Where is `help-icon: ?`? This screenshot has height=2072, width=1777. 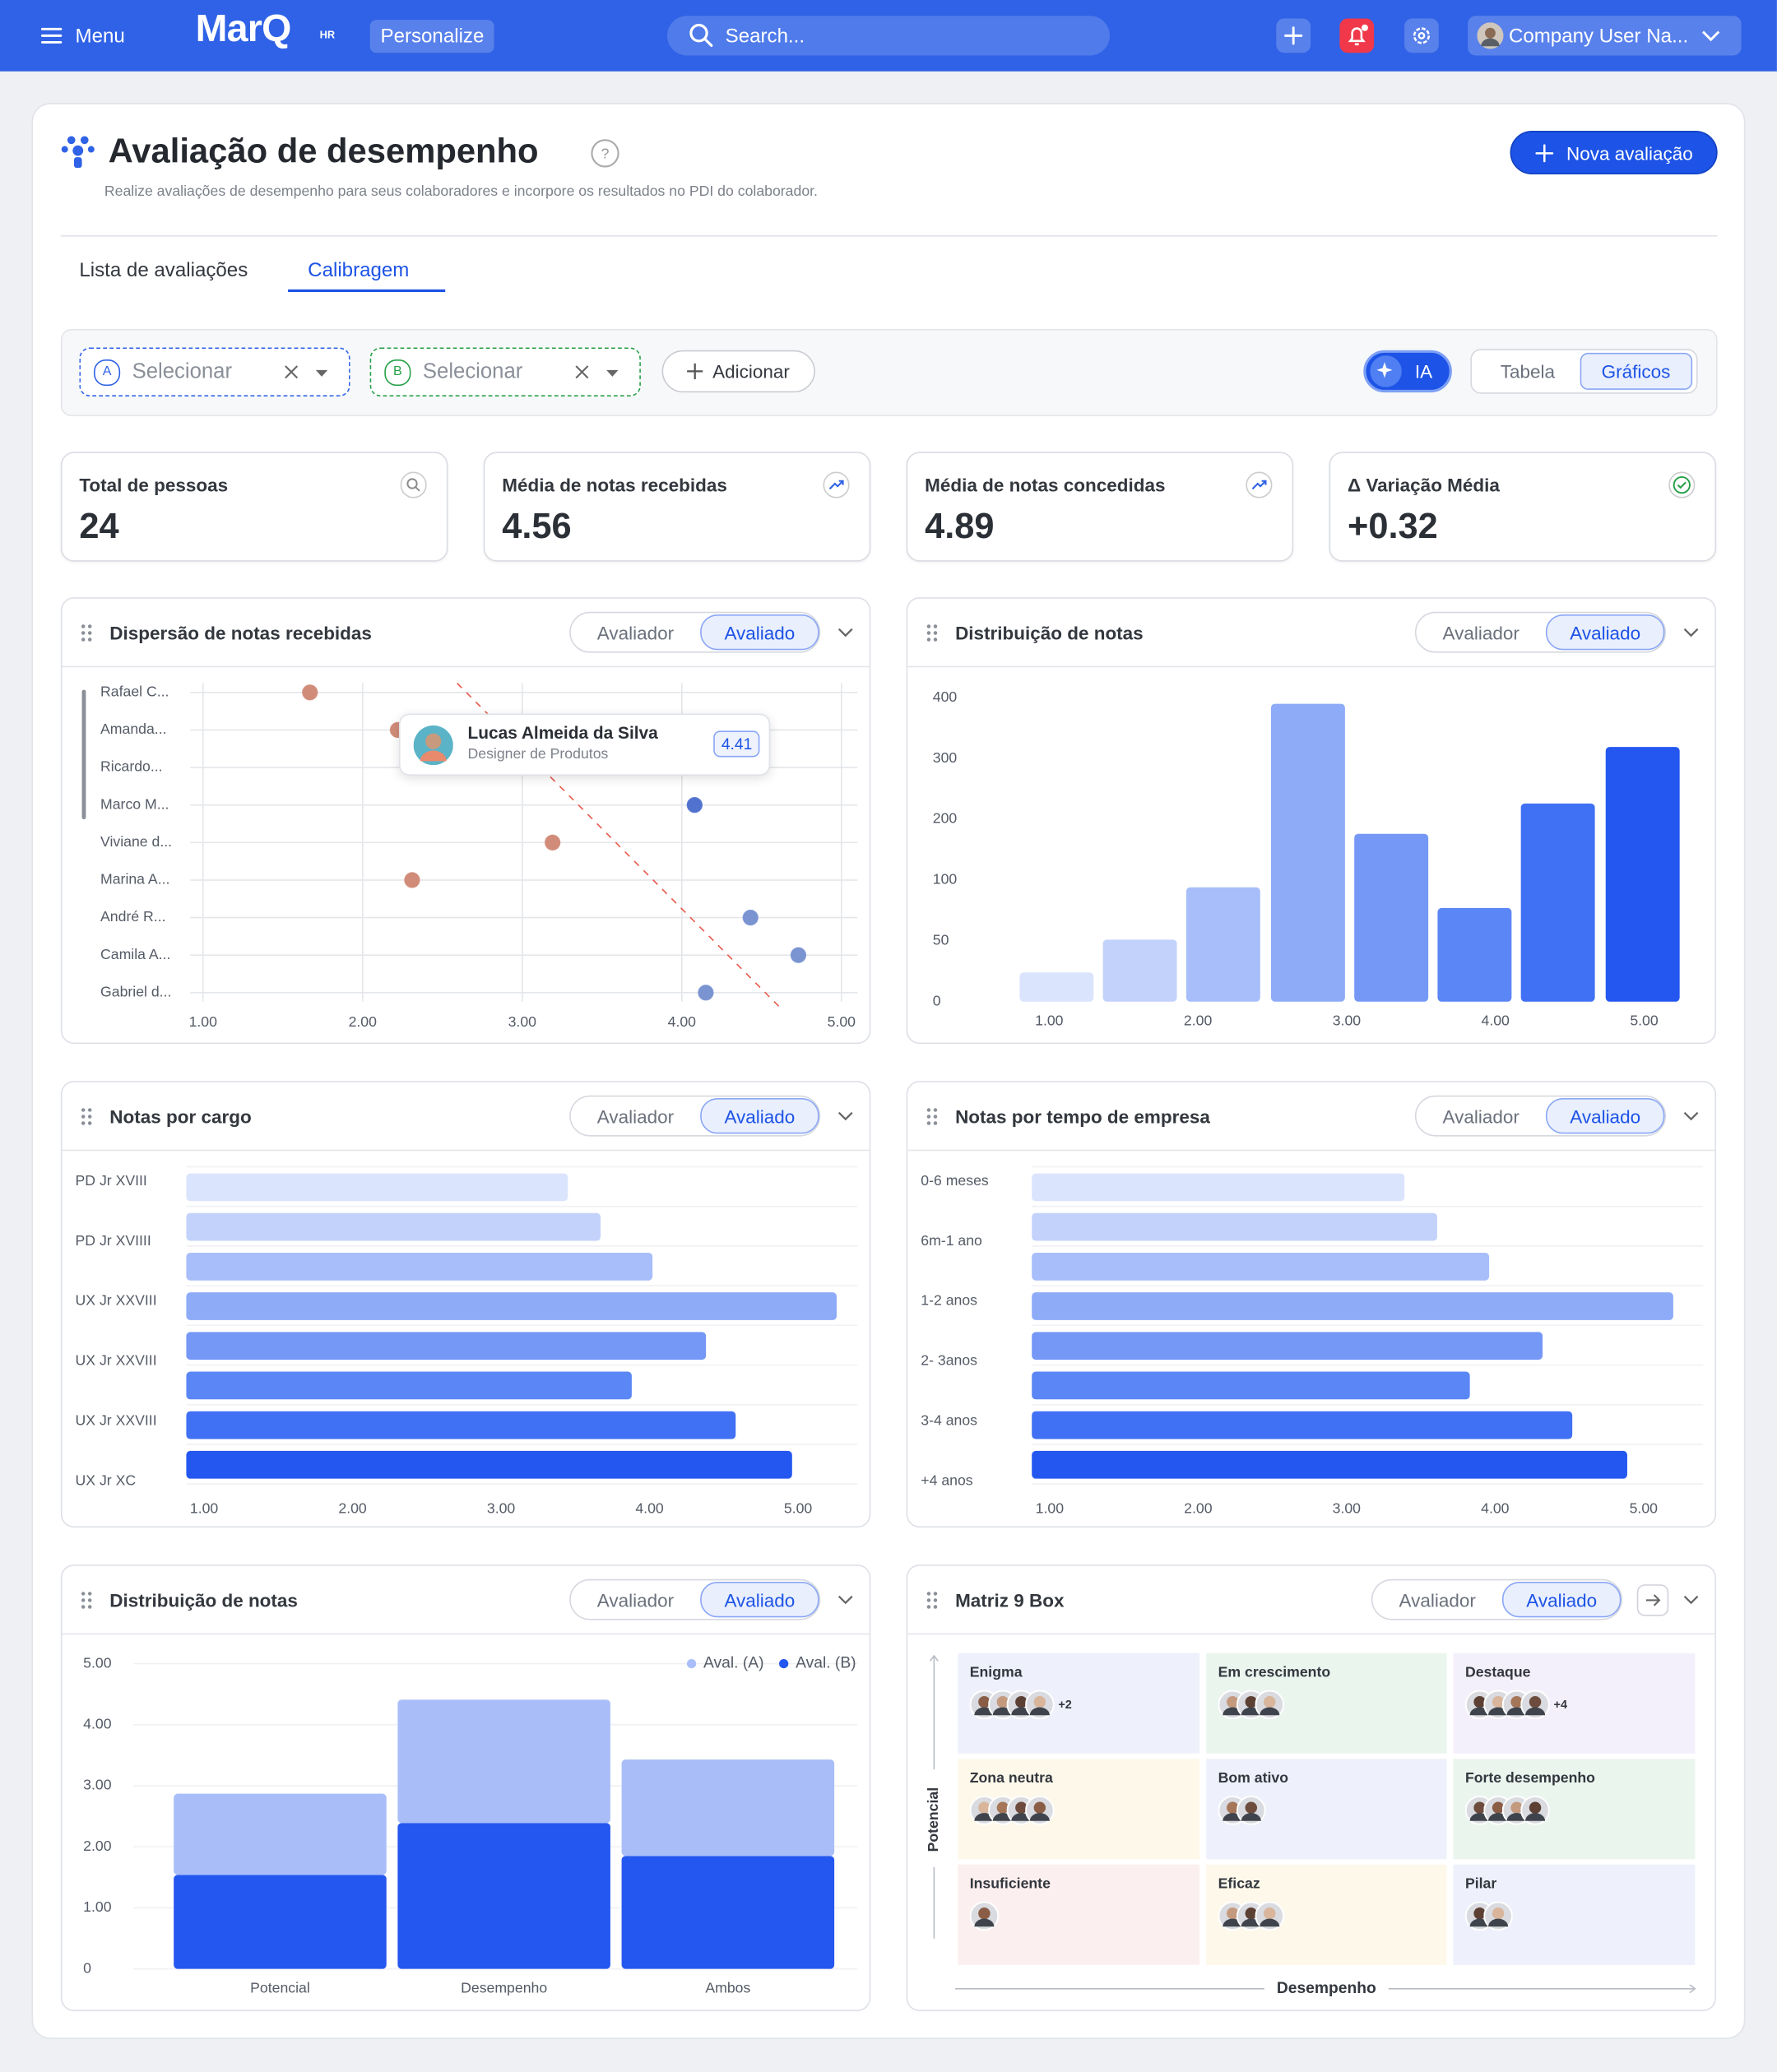 help-icon: ? is located at coordinates (605, 153).